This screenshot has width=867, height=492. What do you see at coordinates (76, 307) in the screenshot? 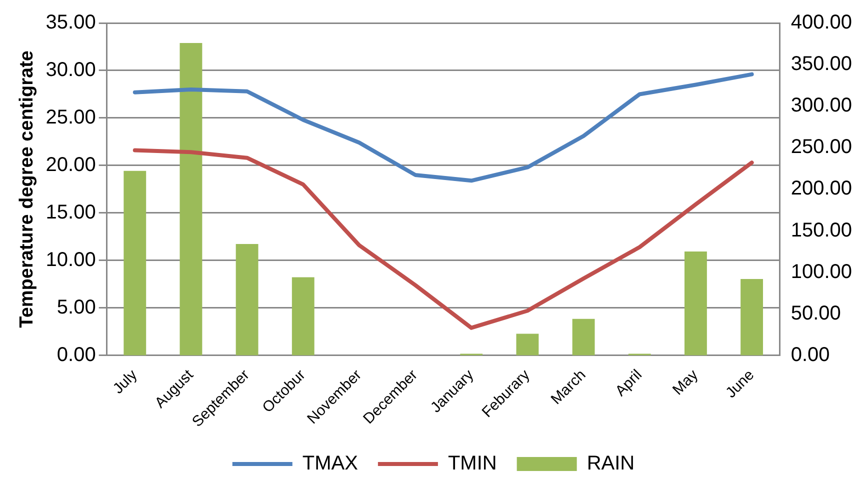
I see `y-tick-label: 5.00` at bounding box center [76, 307].